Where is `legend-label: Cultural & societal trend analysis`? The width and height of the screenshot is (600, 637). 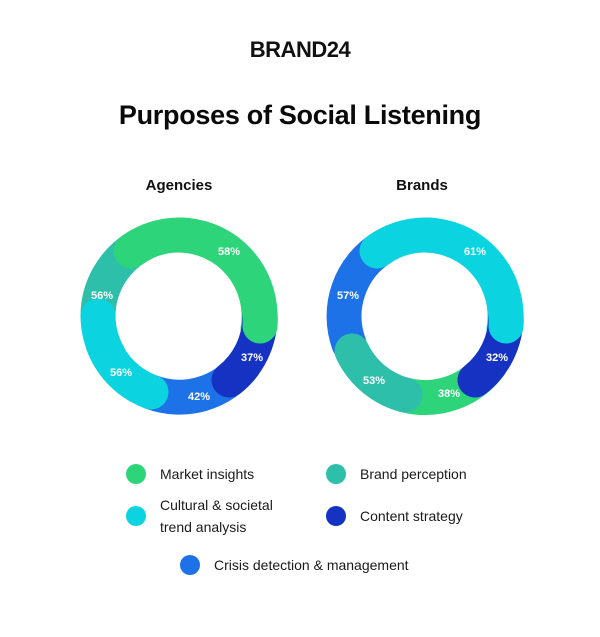
legend-label: Cultural & societal trend analysis is located at coordinates (216, 516).